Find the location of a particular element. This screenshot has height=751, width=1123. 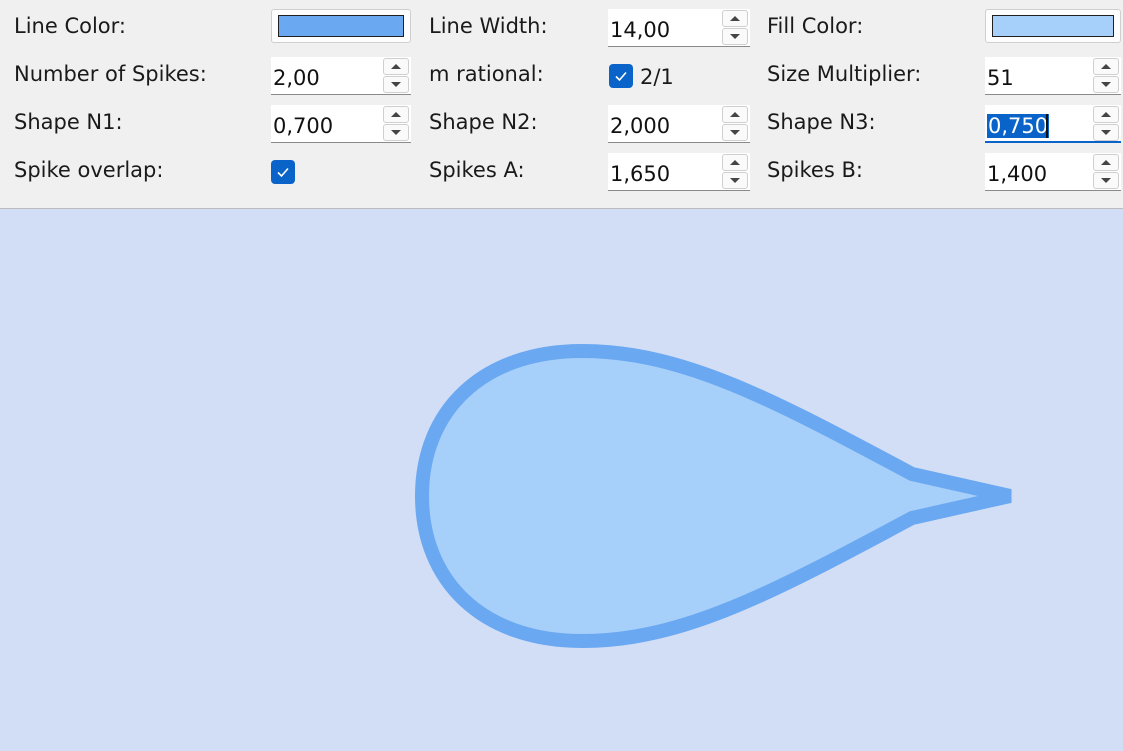

size-mult-spinbox: 51 is located at coordinates (1053, 76).